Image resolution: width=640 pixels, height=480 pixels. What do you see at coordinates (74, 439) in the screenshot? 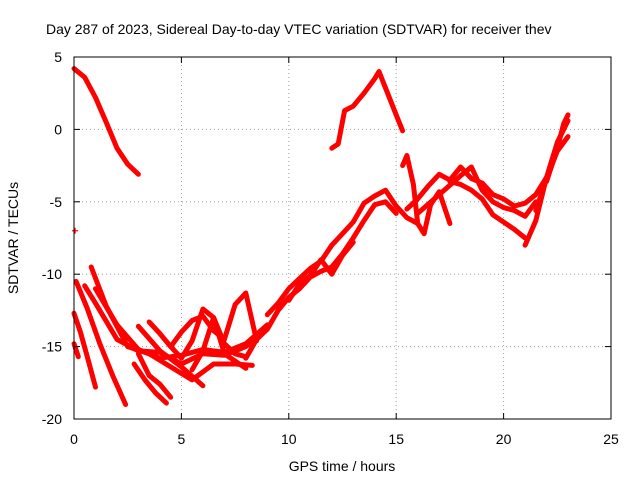
I see `x-tick-label: 0` at bounding box center [74, 439].